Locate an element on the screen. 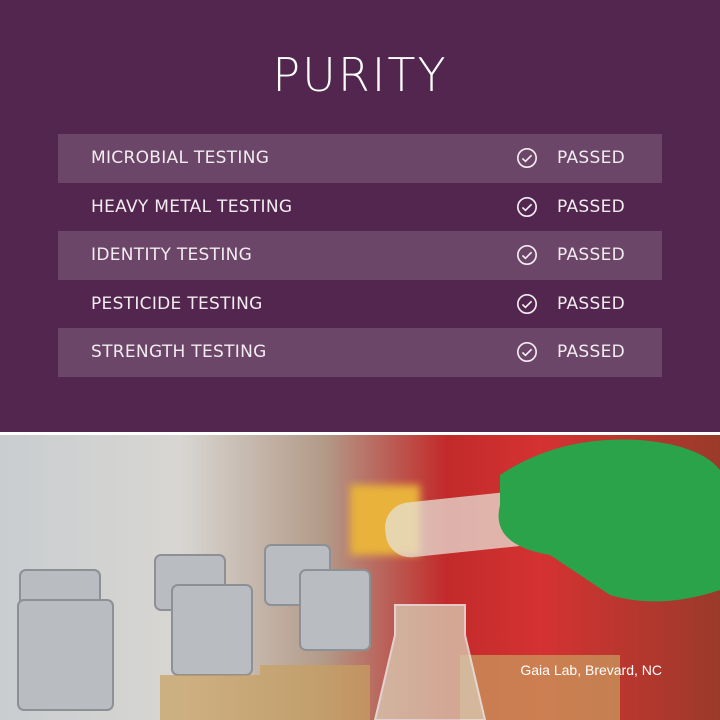  photo-caption: Gaia Lab, Brevard, NC is located at coordinates (591, 670).